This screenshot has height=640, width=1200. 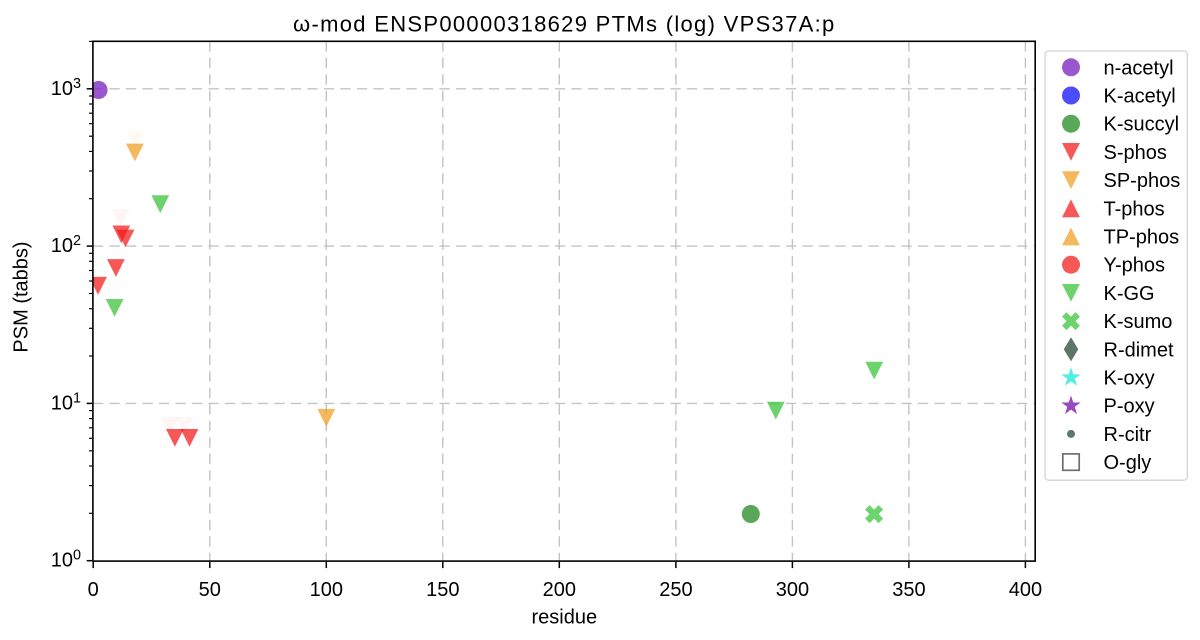 What do you see at coordinates (1142, 125) in the screenshot?
I see `svg-text: K-succyl` at bounding box center [1142, 125].